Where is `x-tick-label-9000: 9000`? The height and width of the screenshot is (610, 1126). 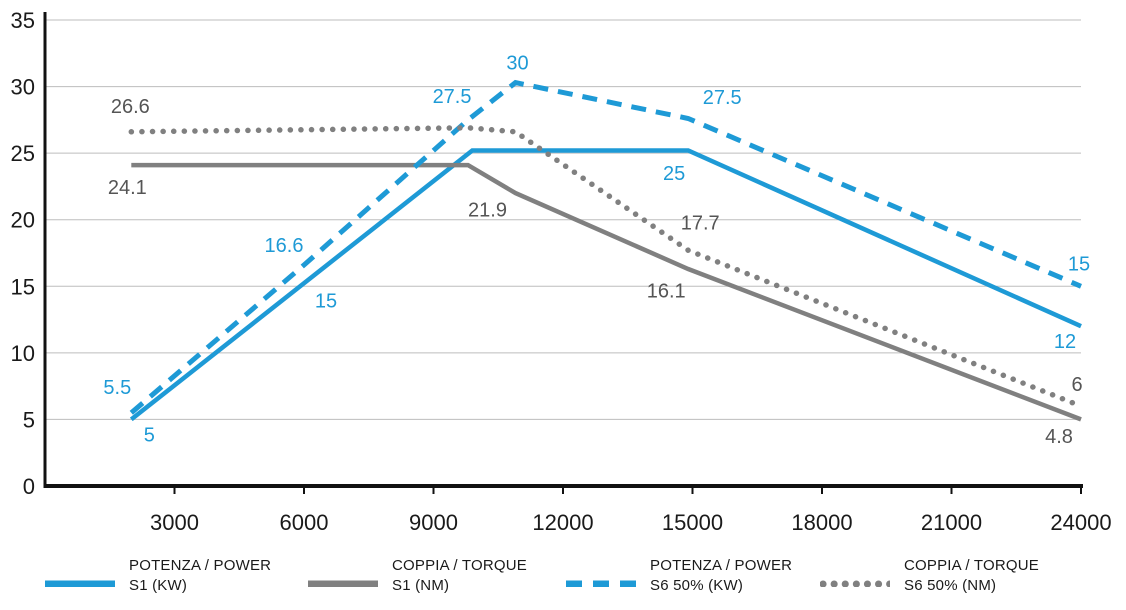
x-tick-label-9000: 9000 is located at coordinates (433, 522).